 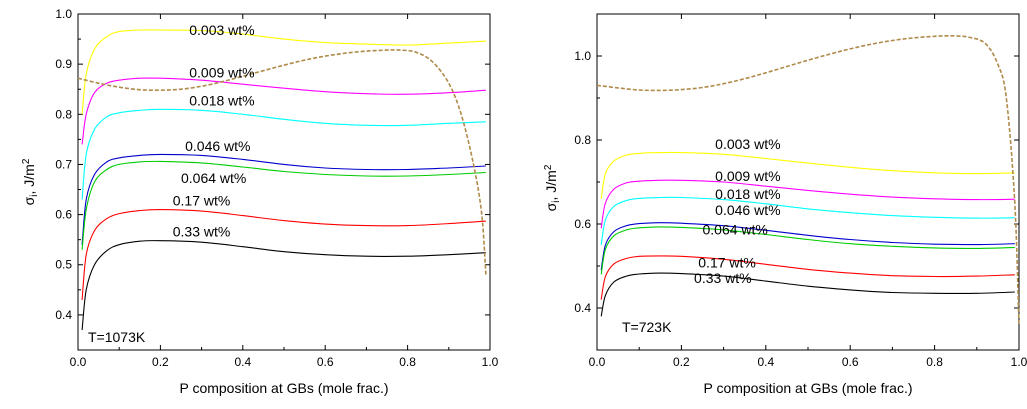 I want to click on right-y-tick-label: 0.6, so click(x=582, y=224).